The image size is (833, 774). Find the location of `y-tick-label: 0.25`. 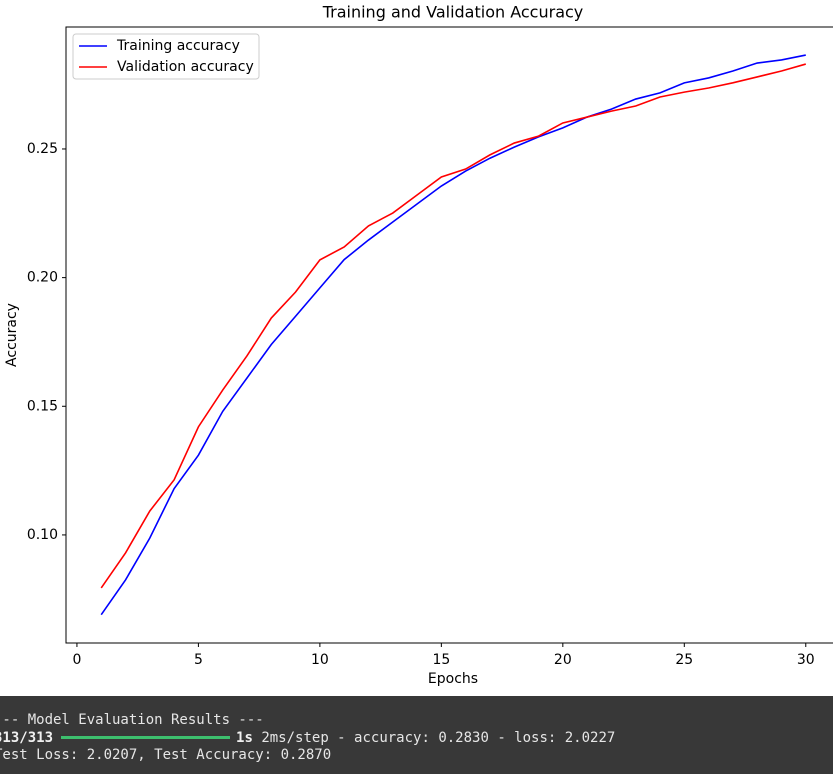

y-tick-label: 0.25 is located at coordinates (42, 149).